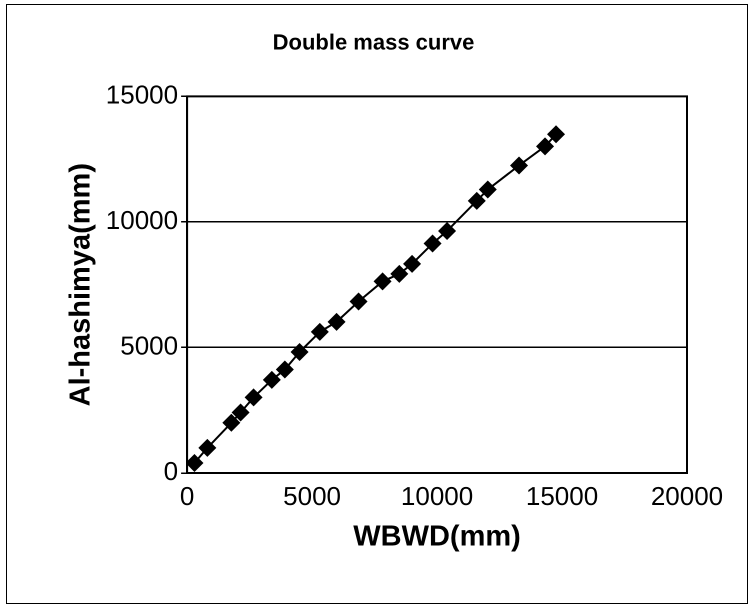  Describe the element at coordinates (142, 220) in the screenshot. I see `y-tick-label: 10000` at that location.